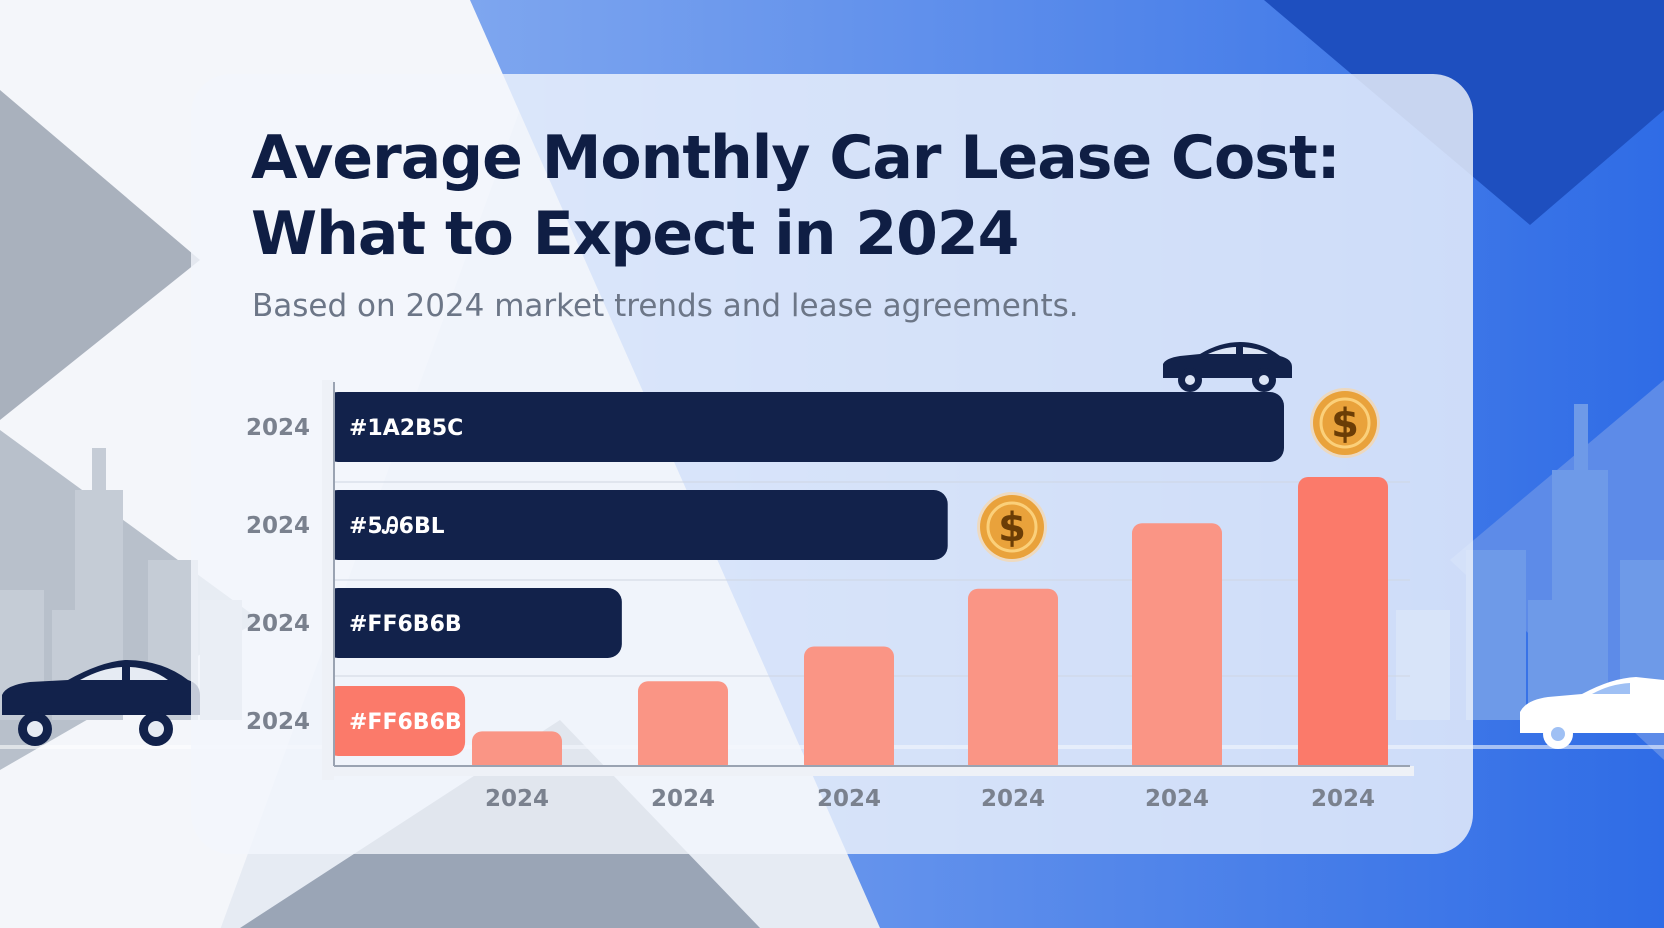 The height and width of the screenshot is (928, 1664). I want to click on axis-cover, so click(328, 580).